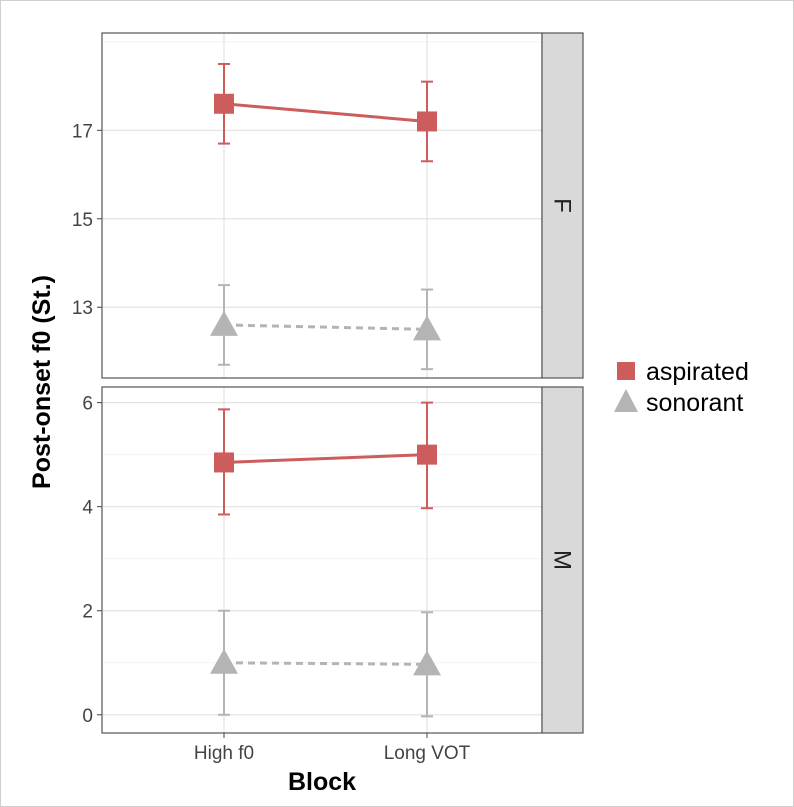  What do you see at coordinates (82, 220) in the screenshot?
I see `y-tick-label: 15` at bounding box center [82, 220].